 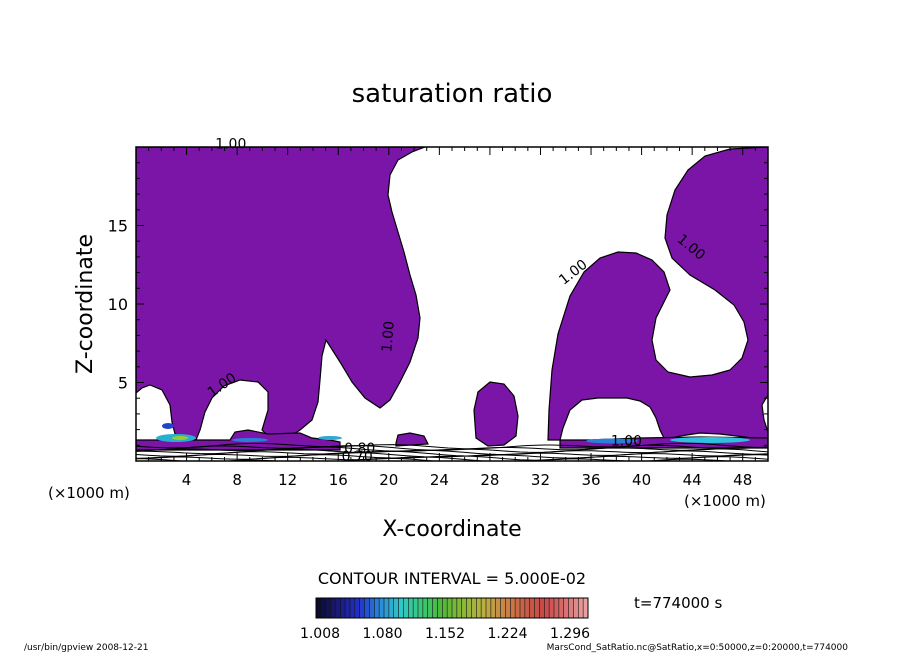 What do you see at coordinates (388, 480) in the screenshot?
I see `x-tick-label: 20` at bounding box center [388, 480].